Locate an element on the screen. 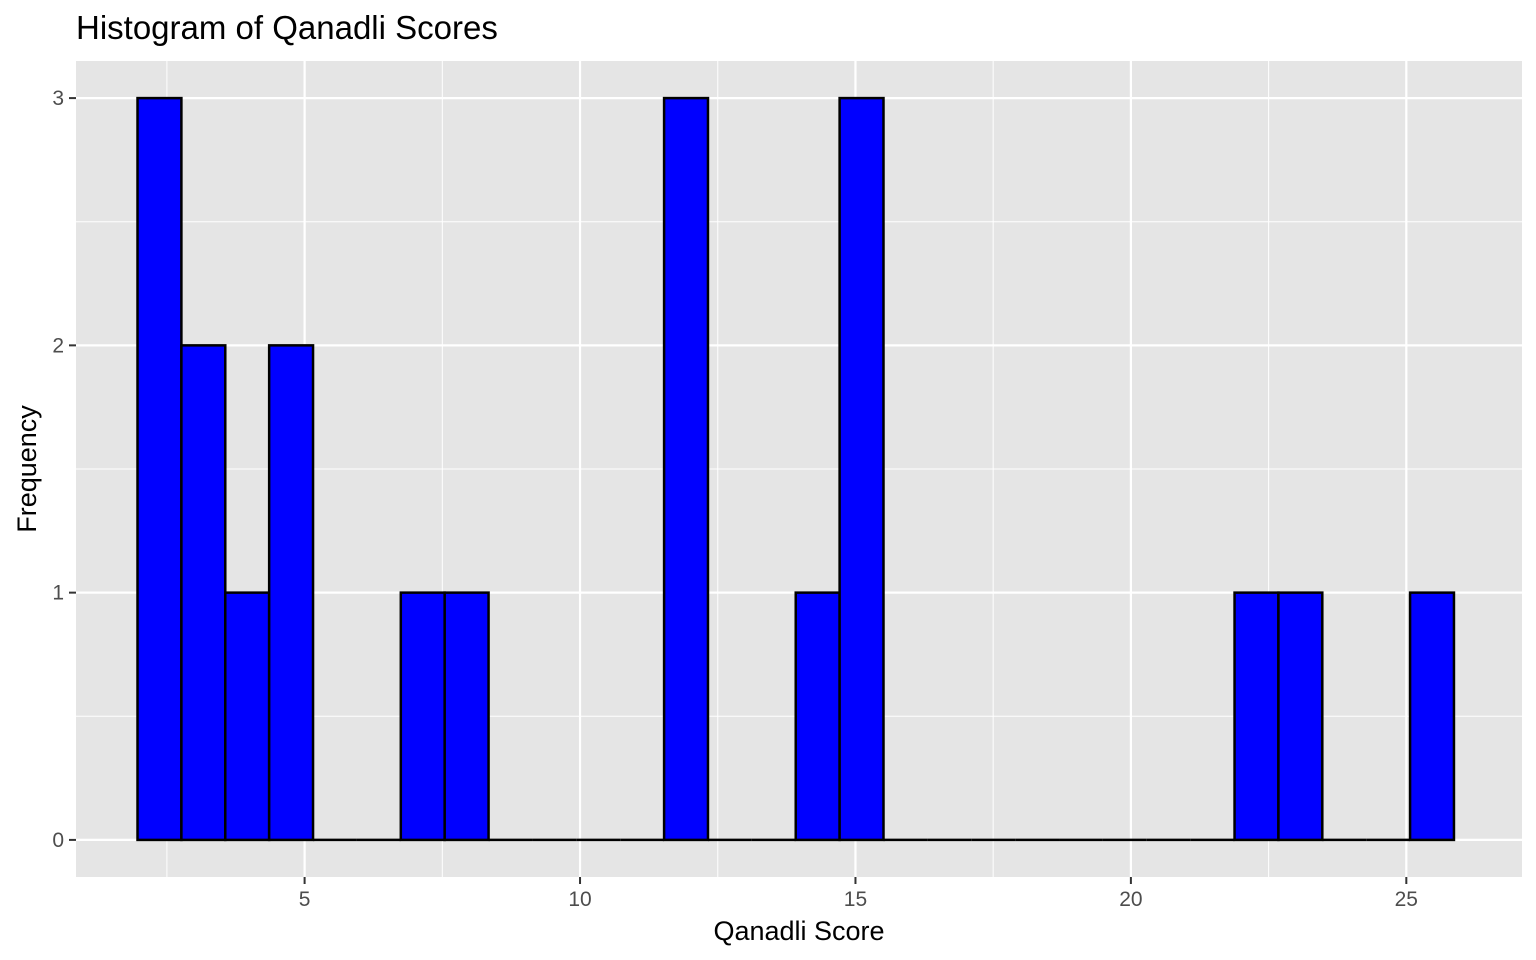 This screenshot has width=1536, height=960. y-tick-label: 1 is located at coordinates (58, 593).